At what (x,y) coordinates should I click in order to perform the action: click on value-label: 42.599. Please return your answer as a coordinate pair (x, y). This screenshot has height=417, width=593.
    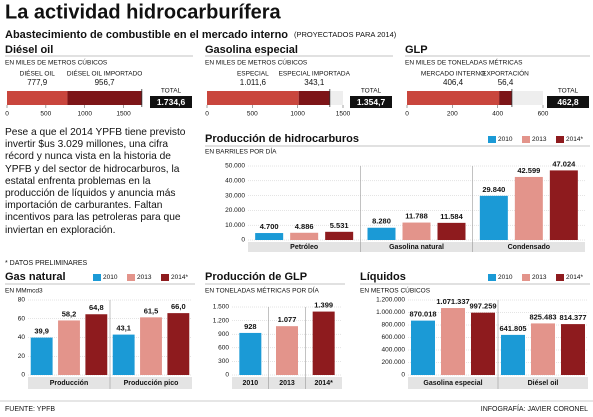
    Looking at the image, I should click on (528, 170).